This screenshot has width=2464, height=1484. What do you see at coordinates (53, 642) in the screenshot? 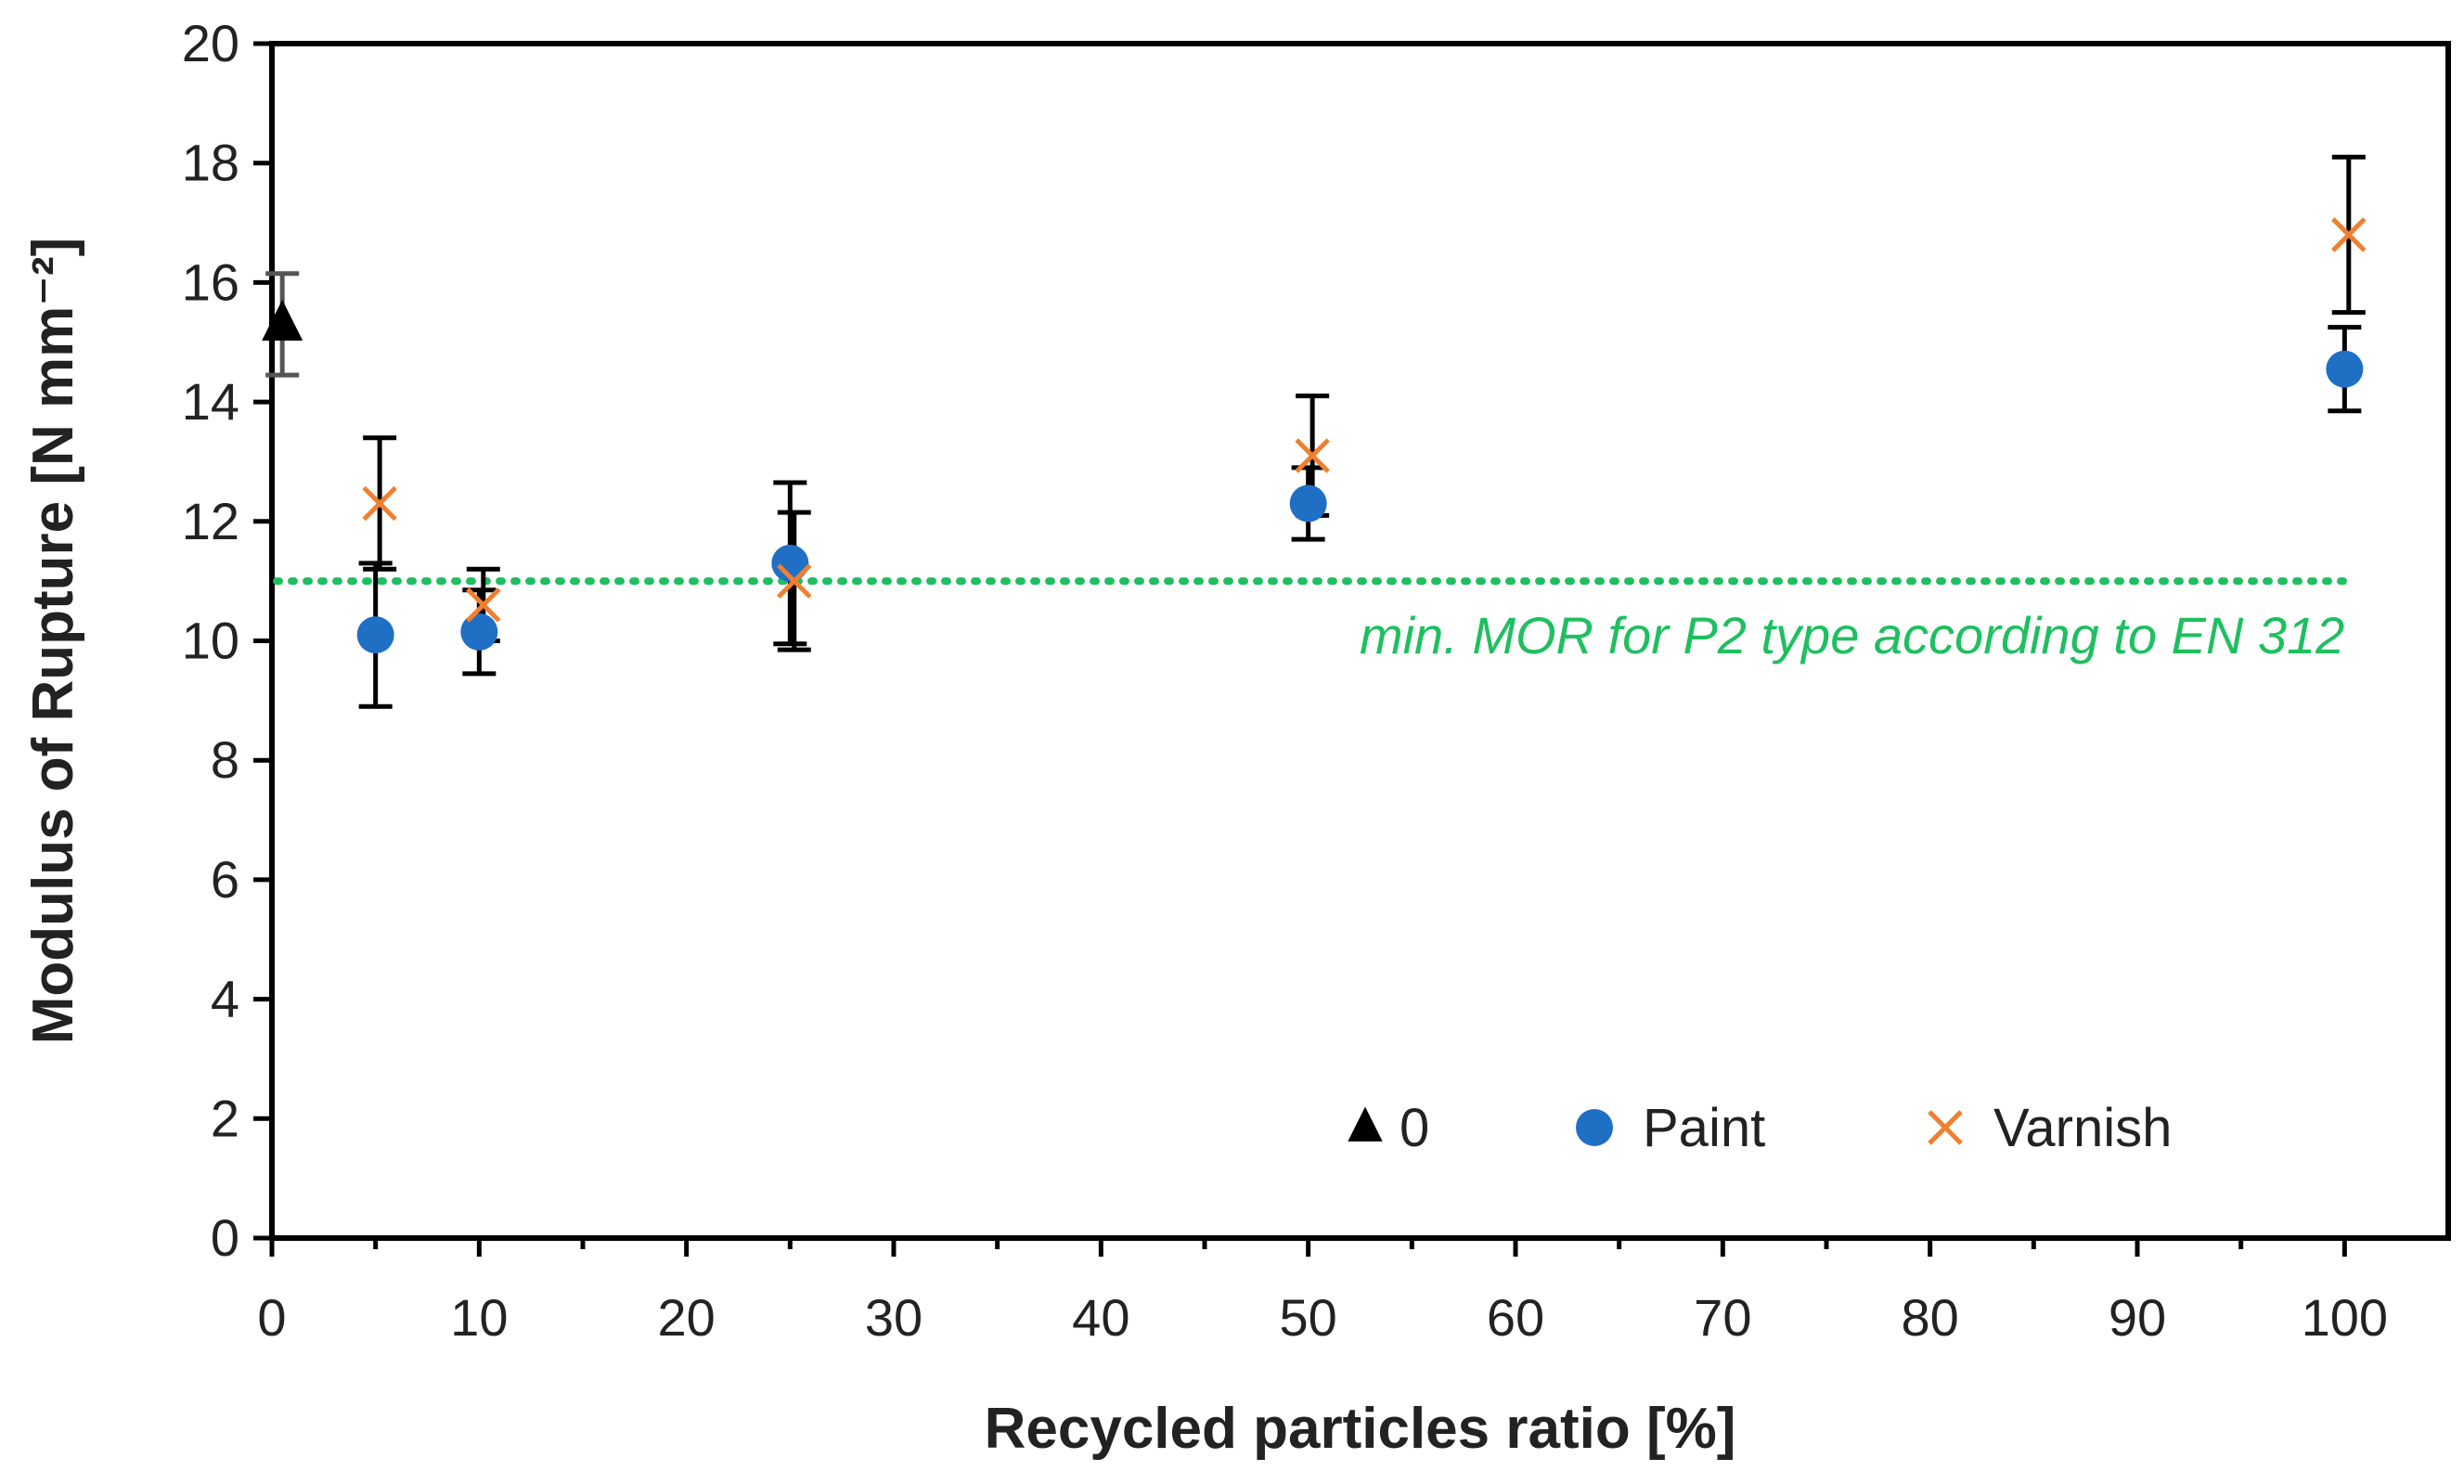
I see `y-axis-title: Modulus of Rupture [N mm⁻²]` at bounding box center [53, 642].